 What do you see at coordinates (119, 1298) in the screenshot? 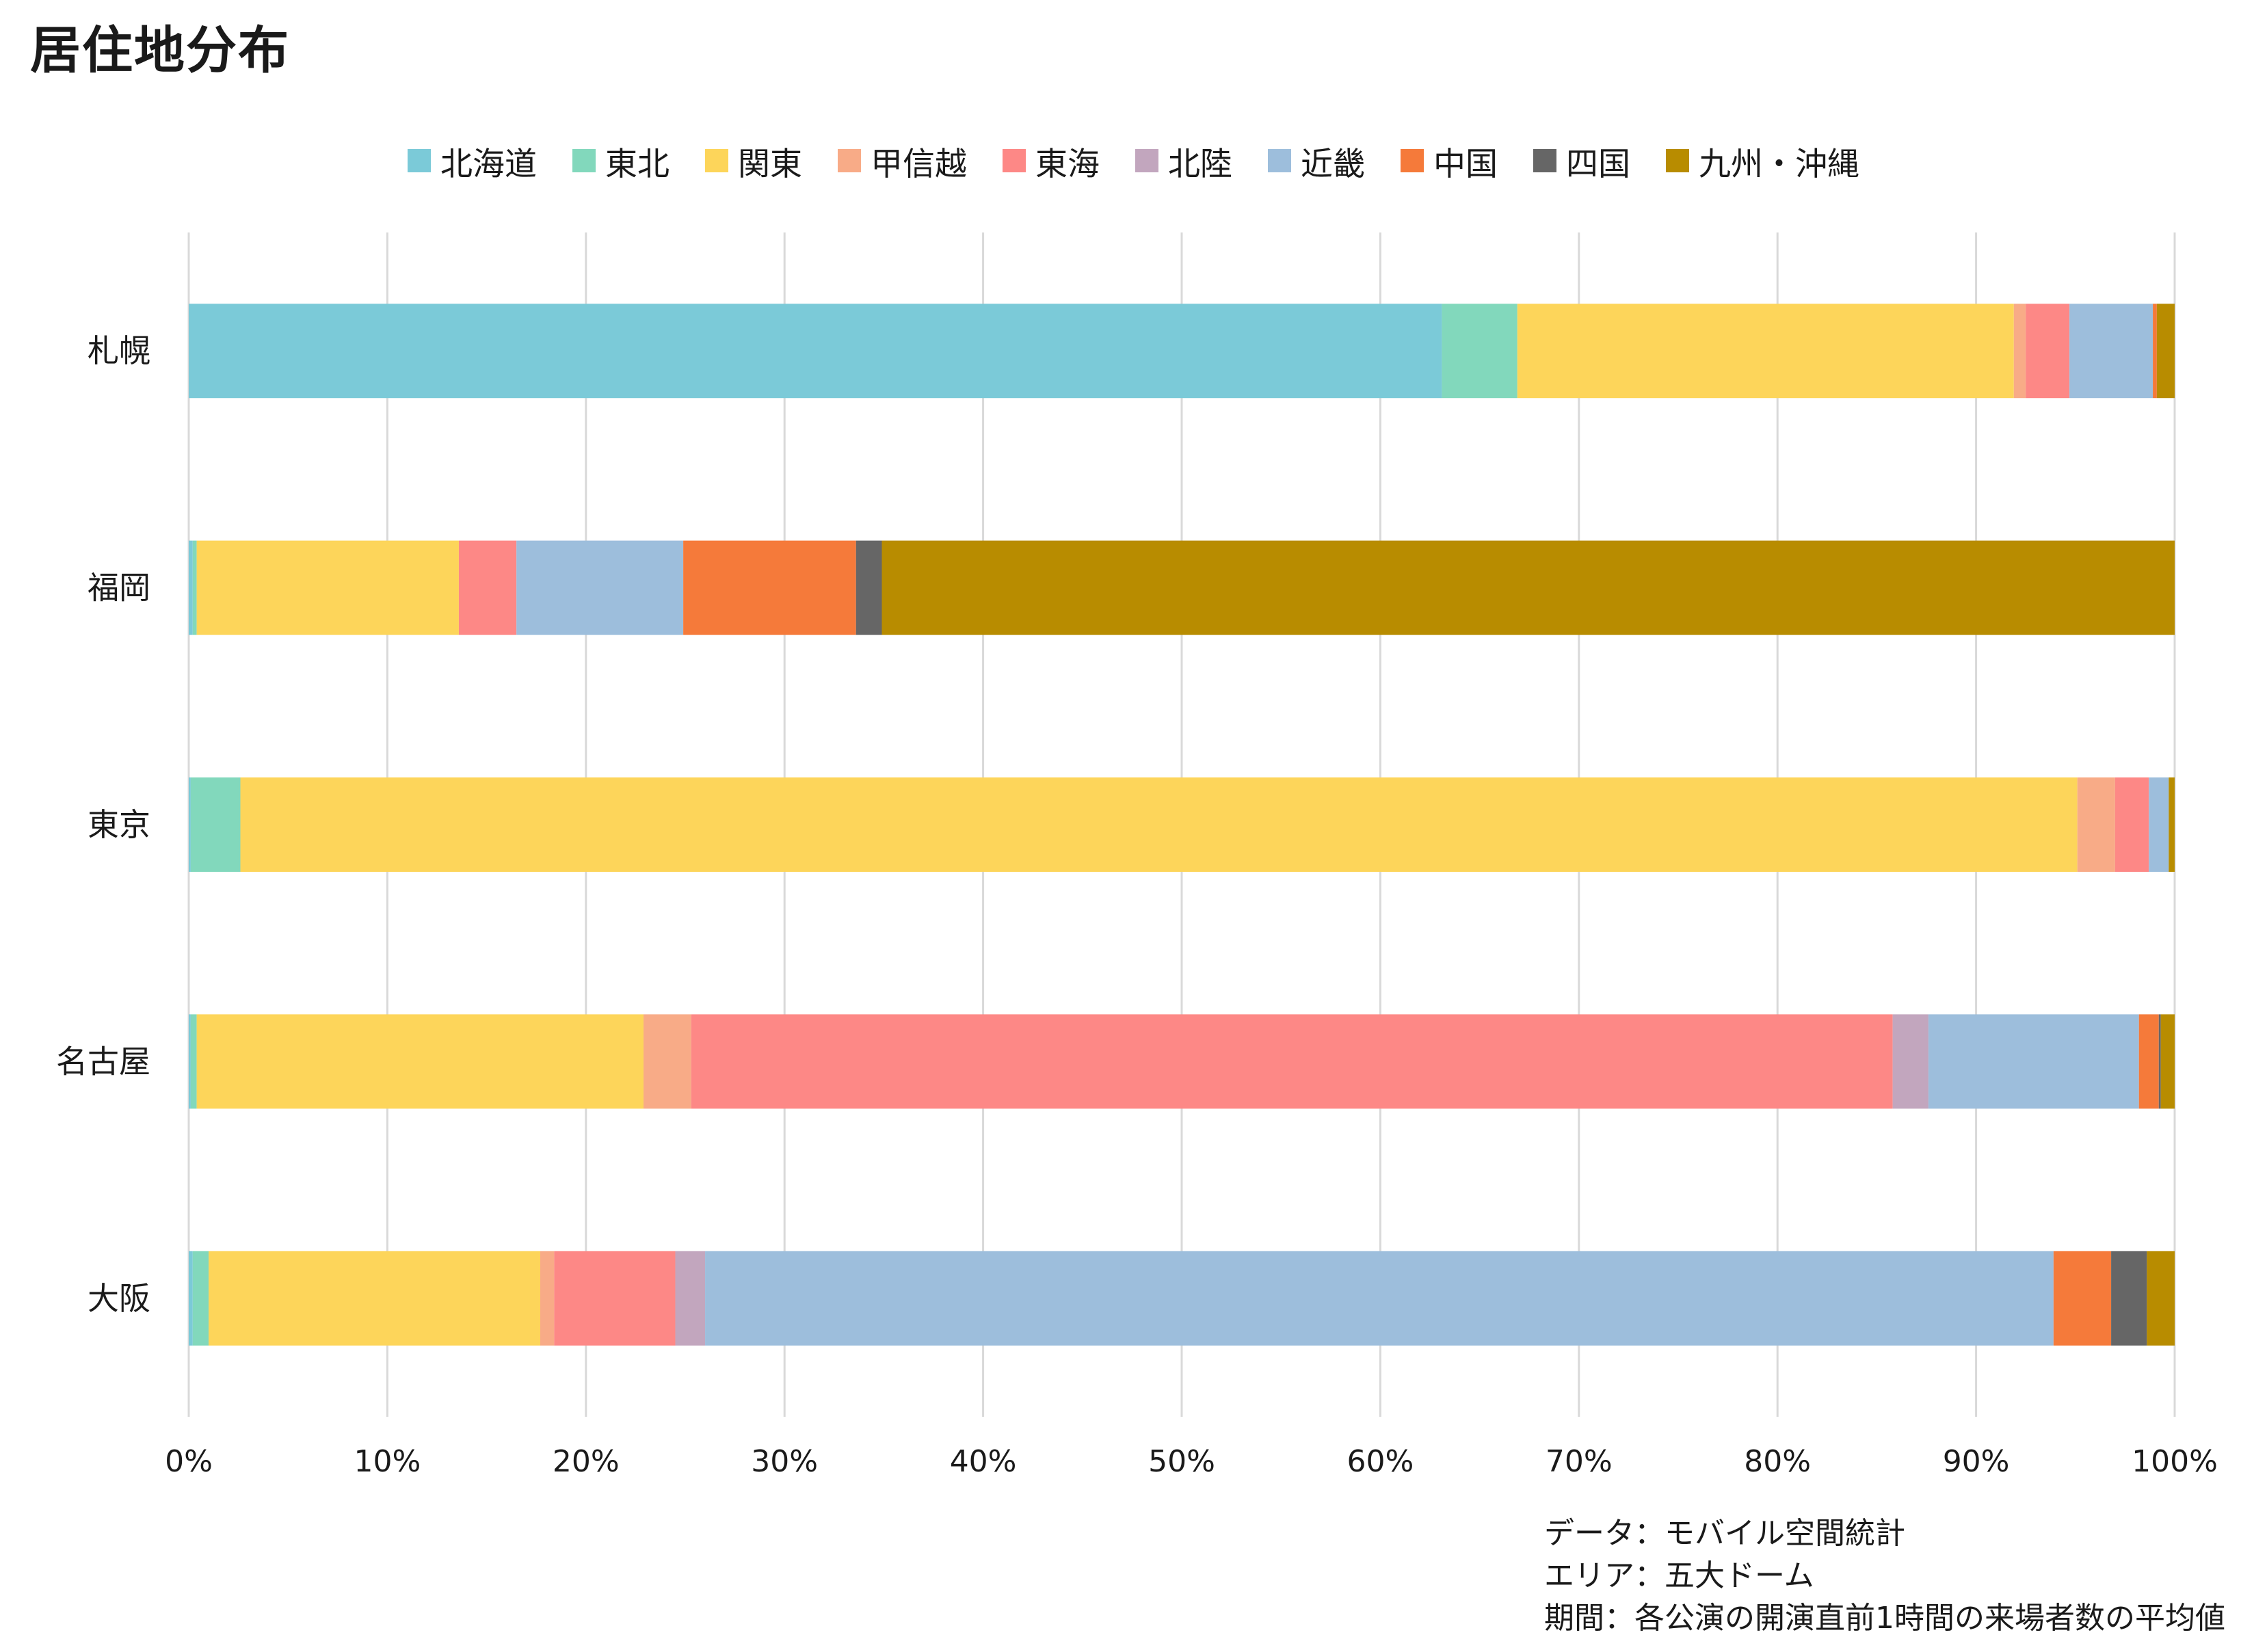
I see `category-label-4: 大阪` at bounding box center [119, 1298].